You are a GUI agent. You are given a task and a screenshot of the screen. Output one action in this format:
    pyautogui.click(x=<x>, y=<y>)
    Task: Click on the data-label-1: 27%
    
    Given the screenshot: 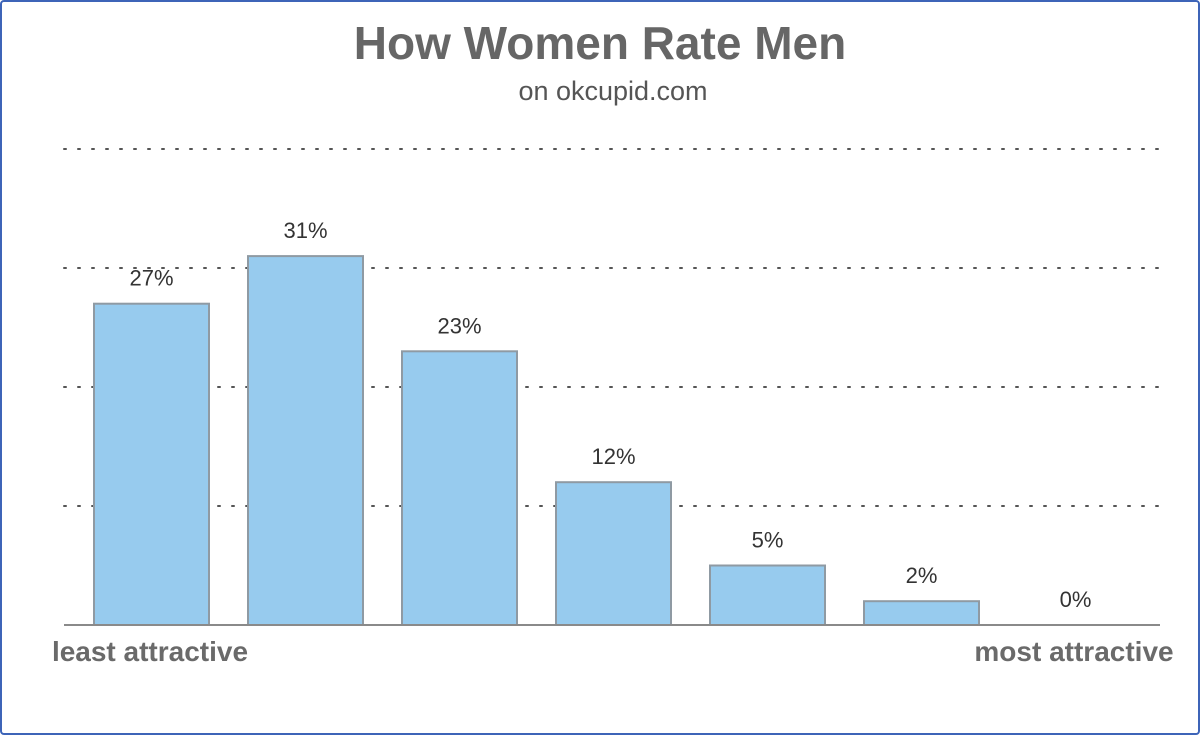 What is the action you would take?
    pyautogui.click(x=151, y=278)
    